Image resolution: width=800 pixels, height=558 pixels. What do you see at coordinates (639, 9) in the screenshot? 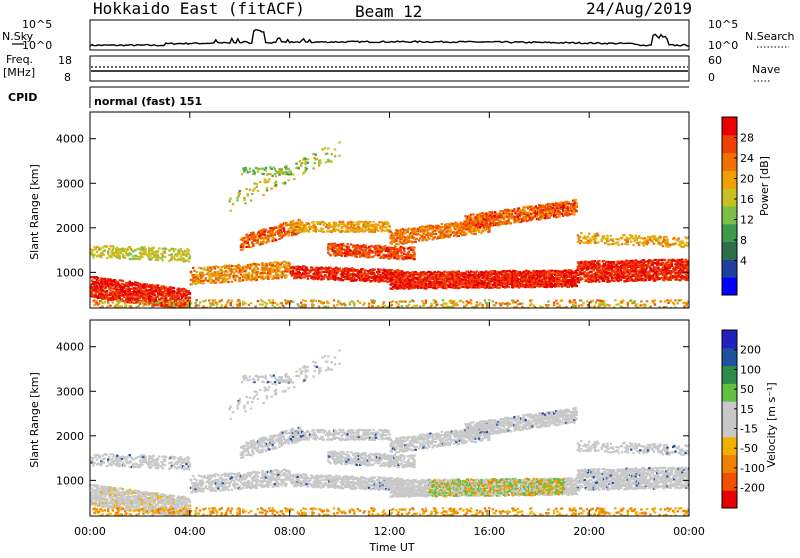
I see `date-label: 24/Aug/2019` at bounding box center [639, 9].